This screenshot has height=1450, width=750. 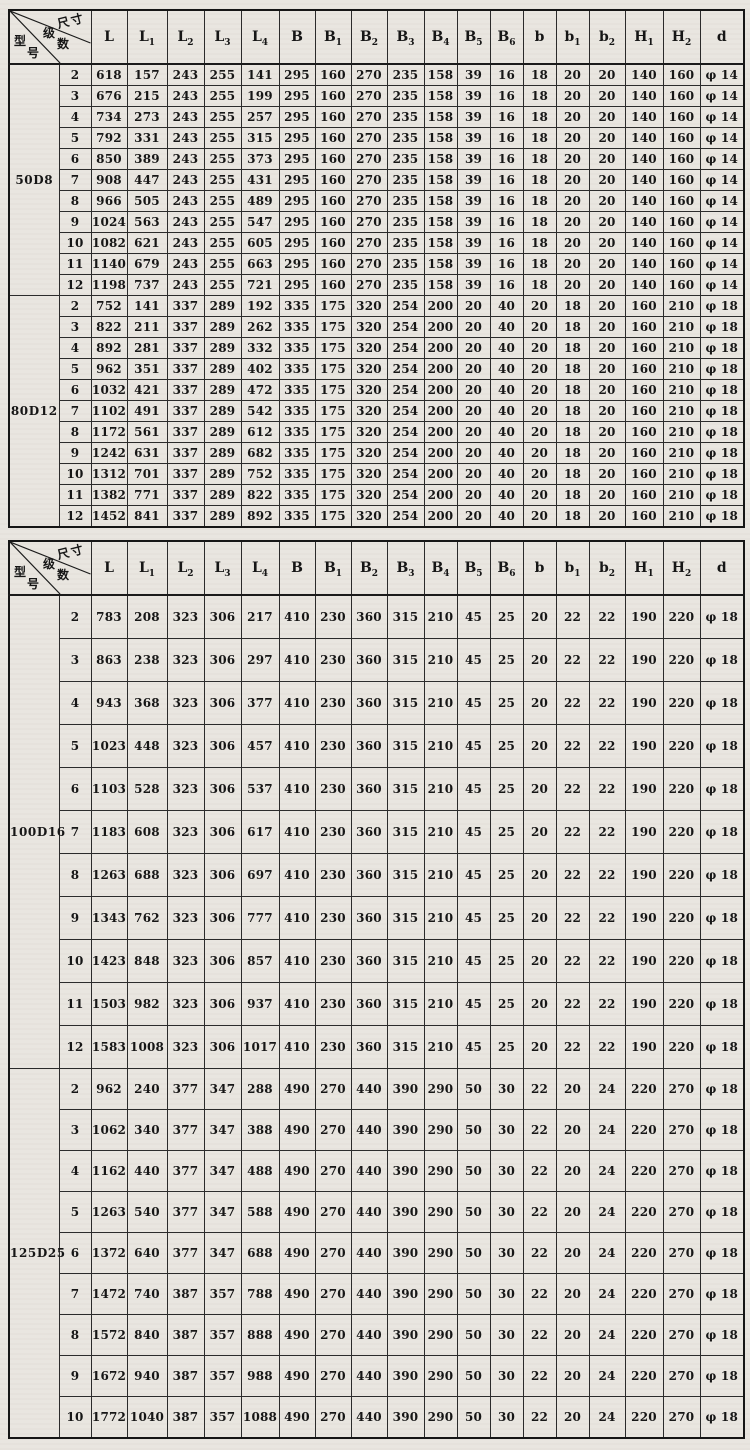 What do you see at coordinates (333, 37) in the screenshot?
I see `column-header-B1: B1` at bounding box center [333, 37].